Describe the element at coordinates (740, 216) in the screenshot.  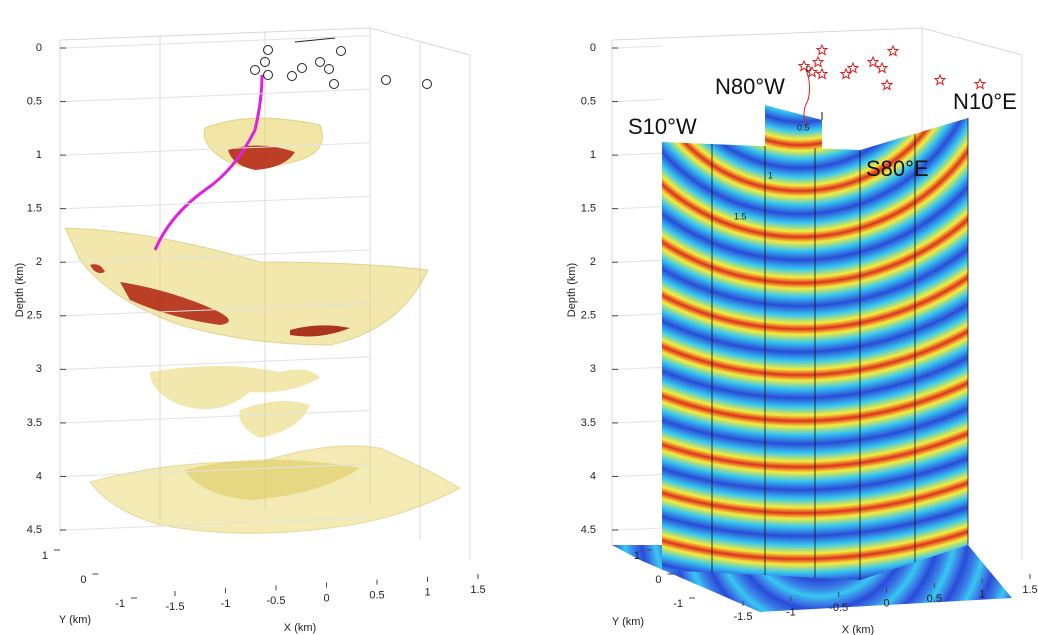
I see `contour-label: 1.5` at that location.